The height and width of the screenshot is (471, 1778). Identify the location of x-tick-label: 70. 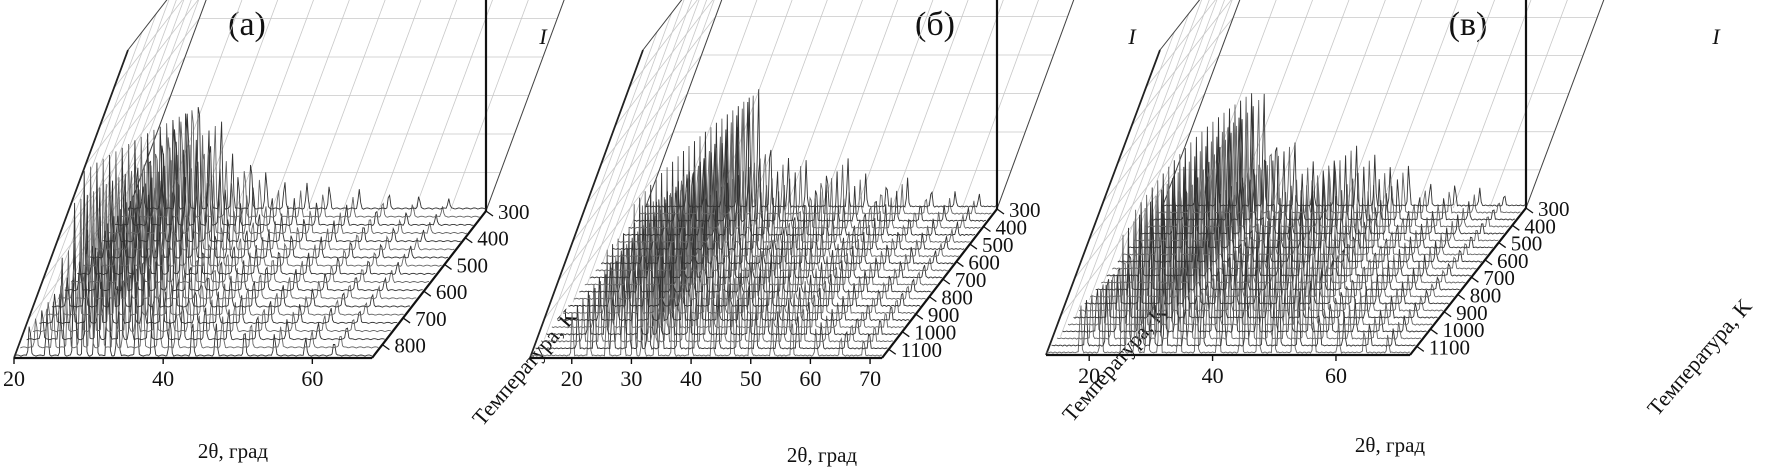
(870, 378).